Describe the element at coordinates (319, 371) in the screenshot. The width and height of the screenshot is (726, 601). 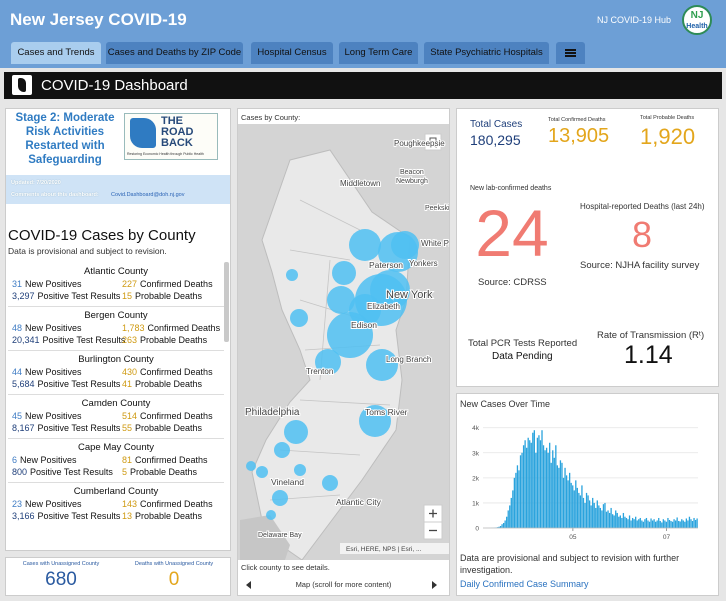
I see `place-label: Trenton` at that location.